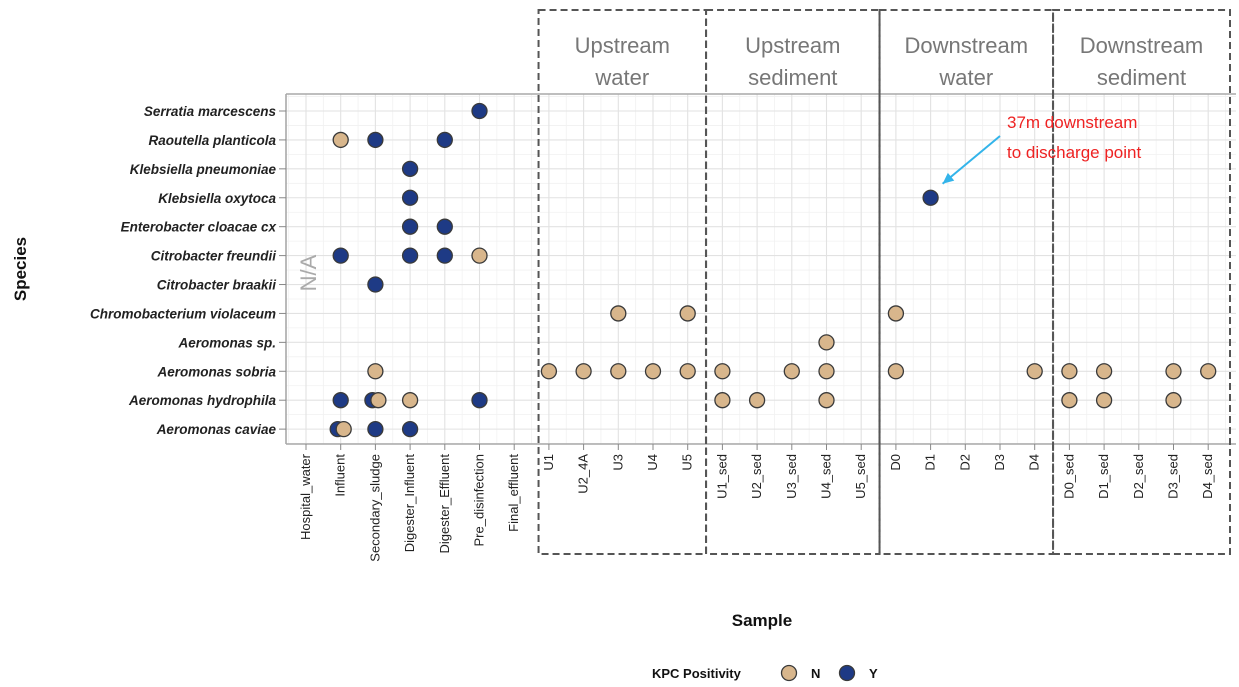  Describe the element at coordinates (210, 111) in the screenshot. I see `y-tick-label: Serratia marcescens` at that location.